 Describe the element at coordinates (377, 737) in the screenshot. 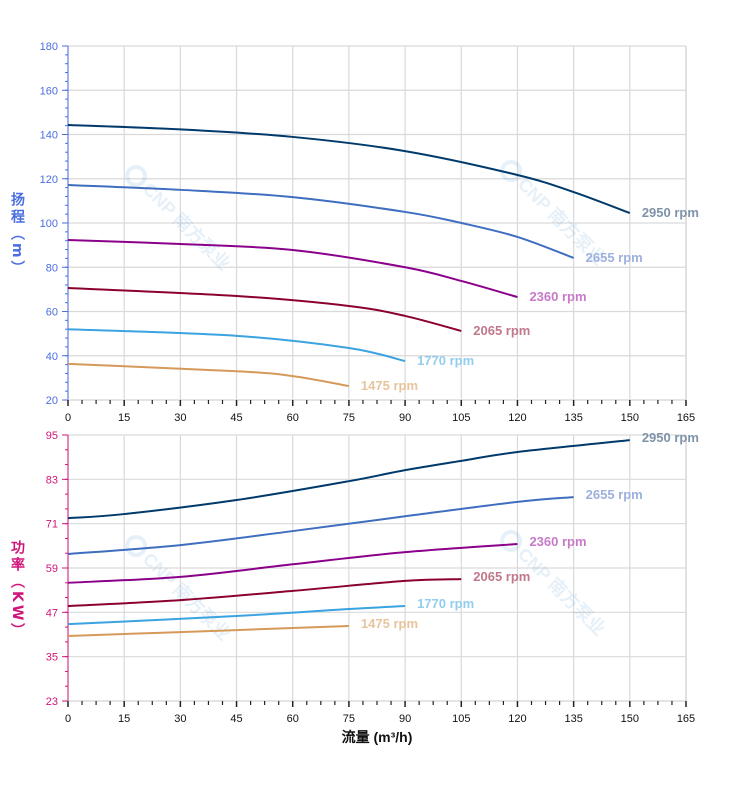

I see `x-axis-label: 流量 (m³/h)` at that location.